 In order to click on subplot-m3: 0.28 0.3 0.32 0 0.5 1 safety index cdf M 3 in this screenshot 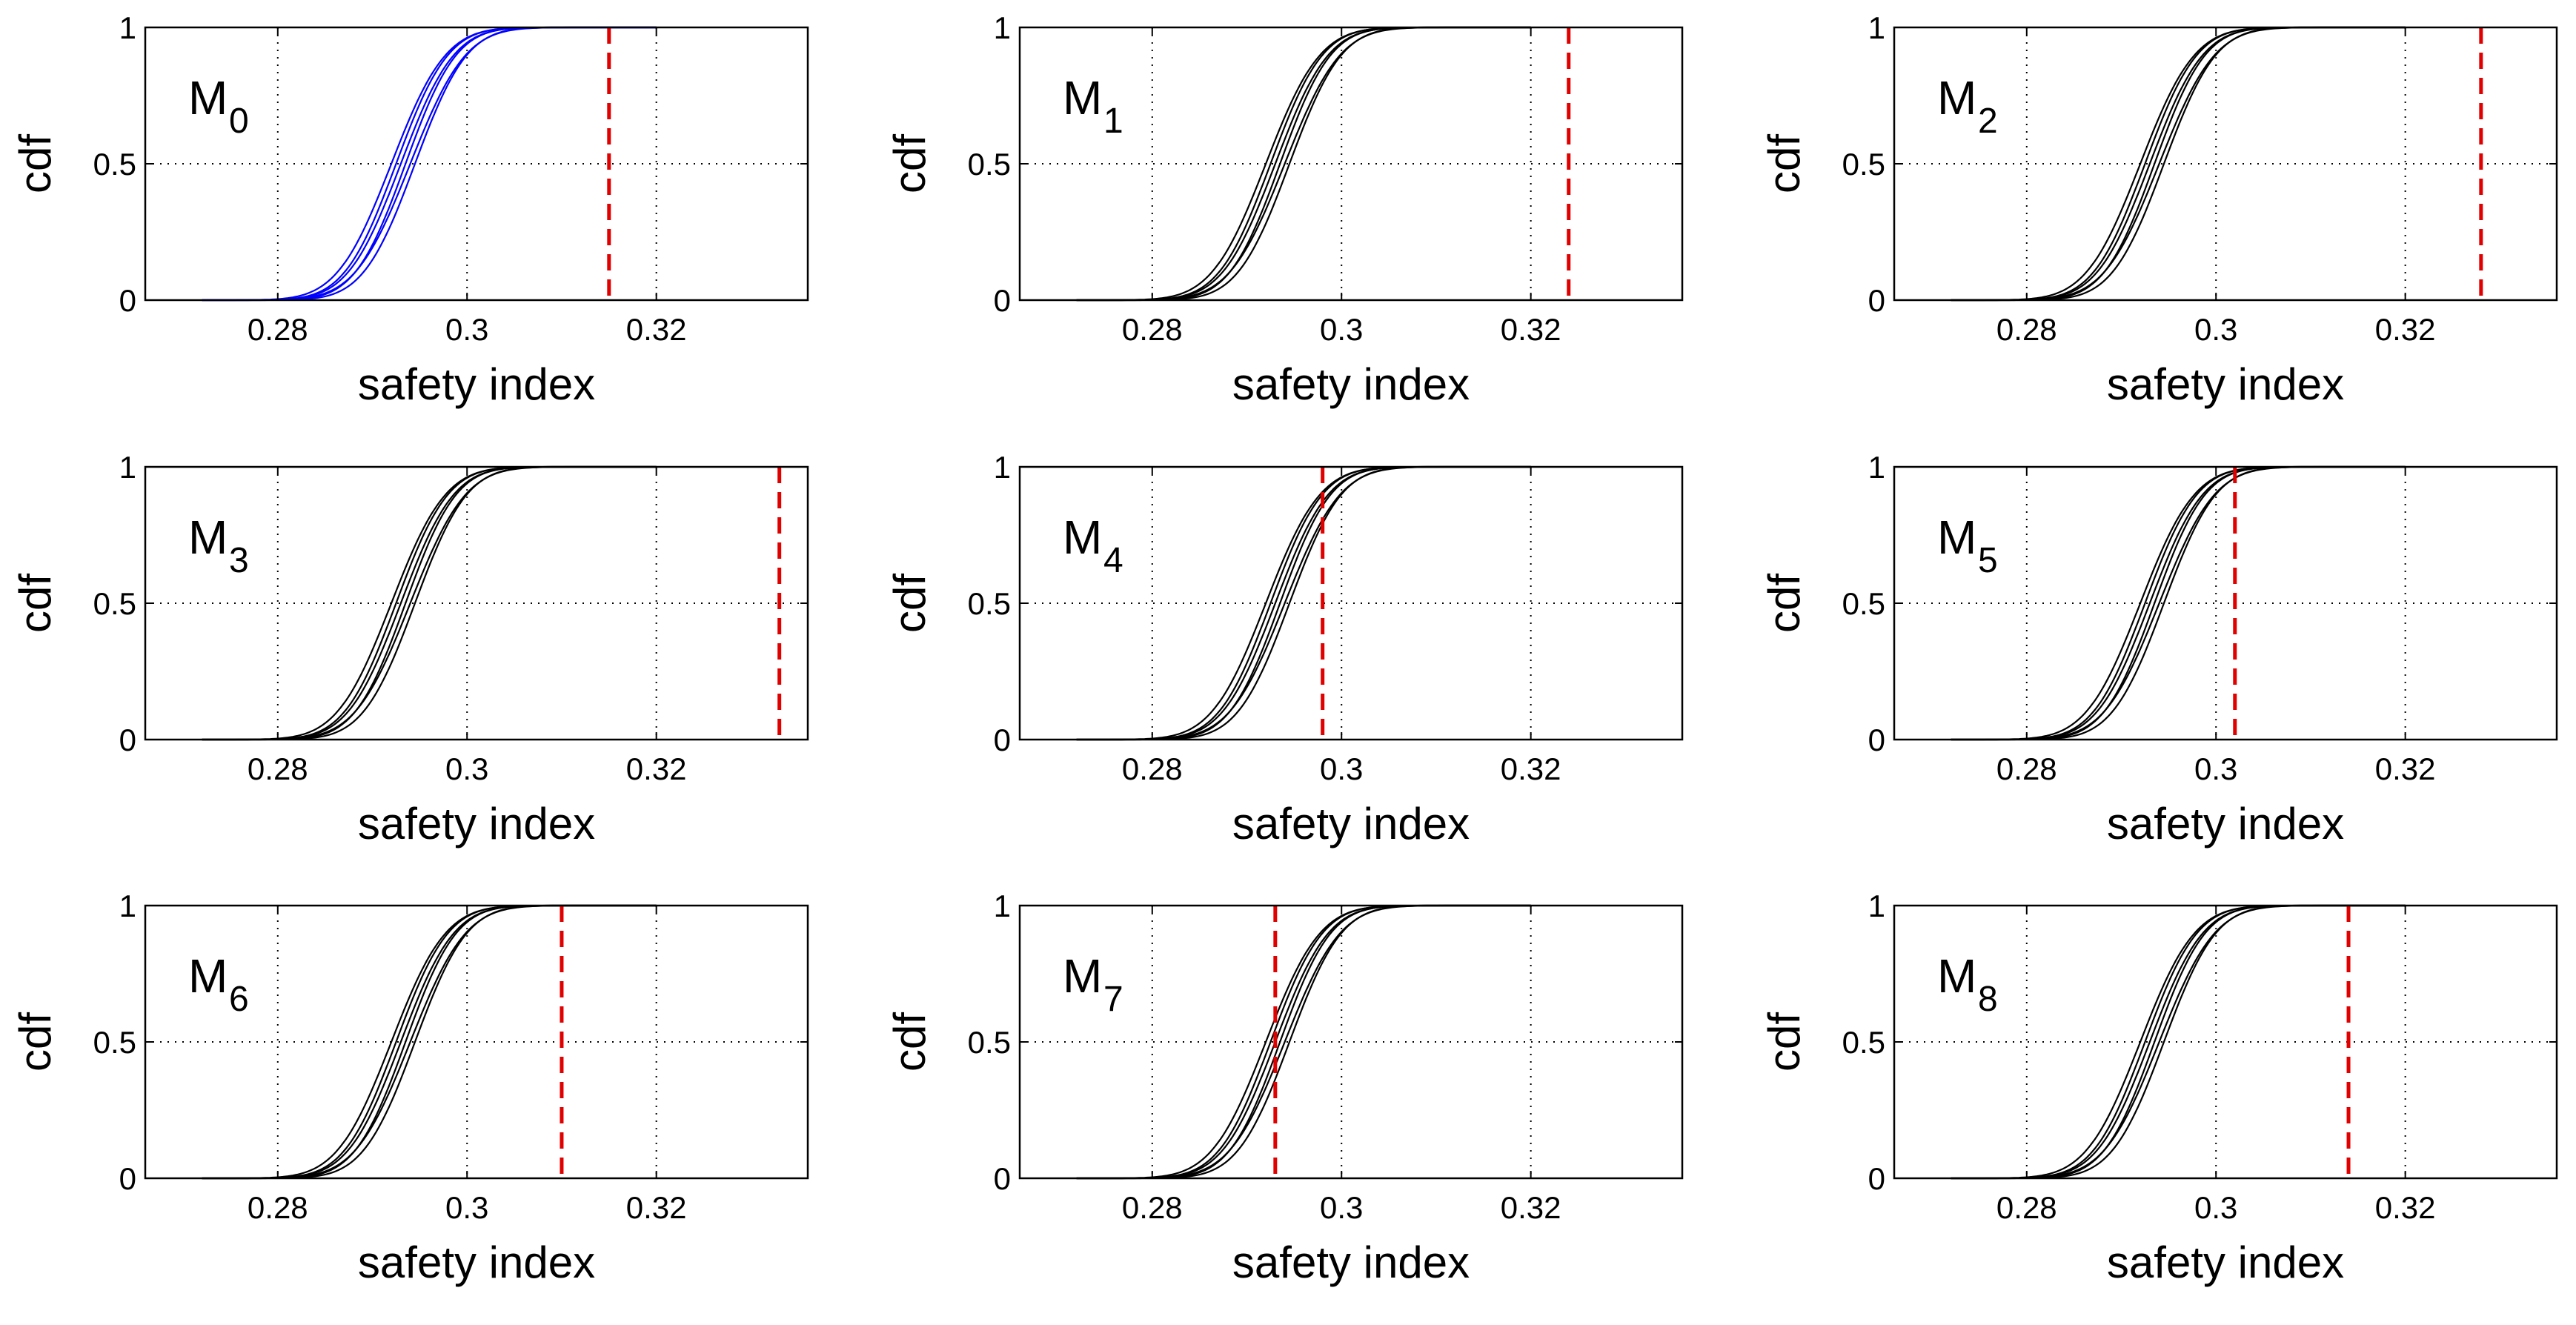, I will do `click(409, 649)`.